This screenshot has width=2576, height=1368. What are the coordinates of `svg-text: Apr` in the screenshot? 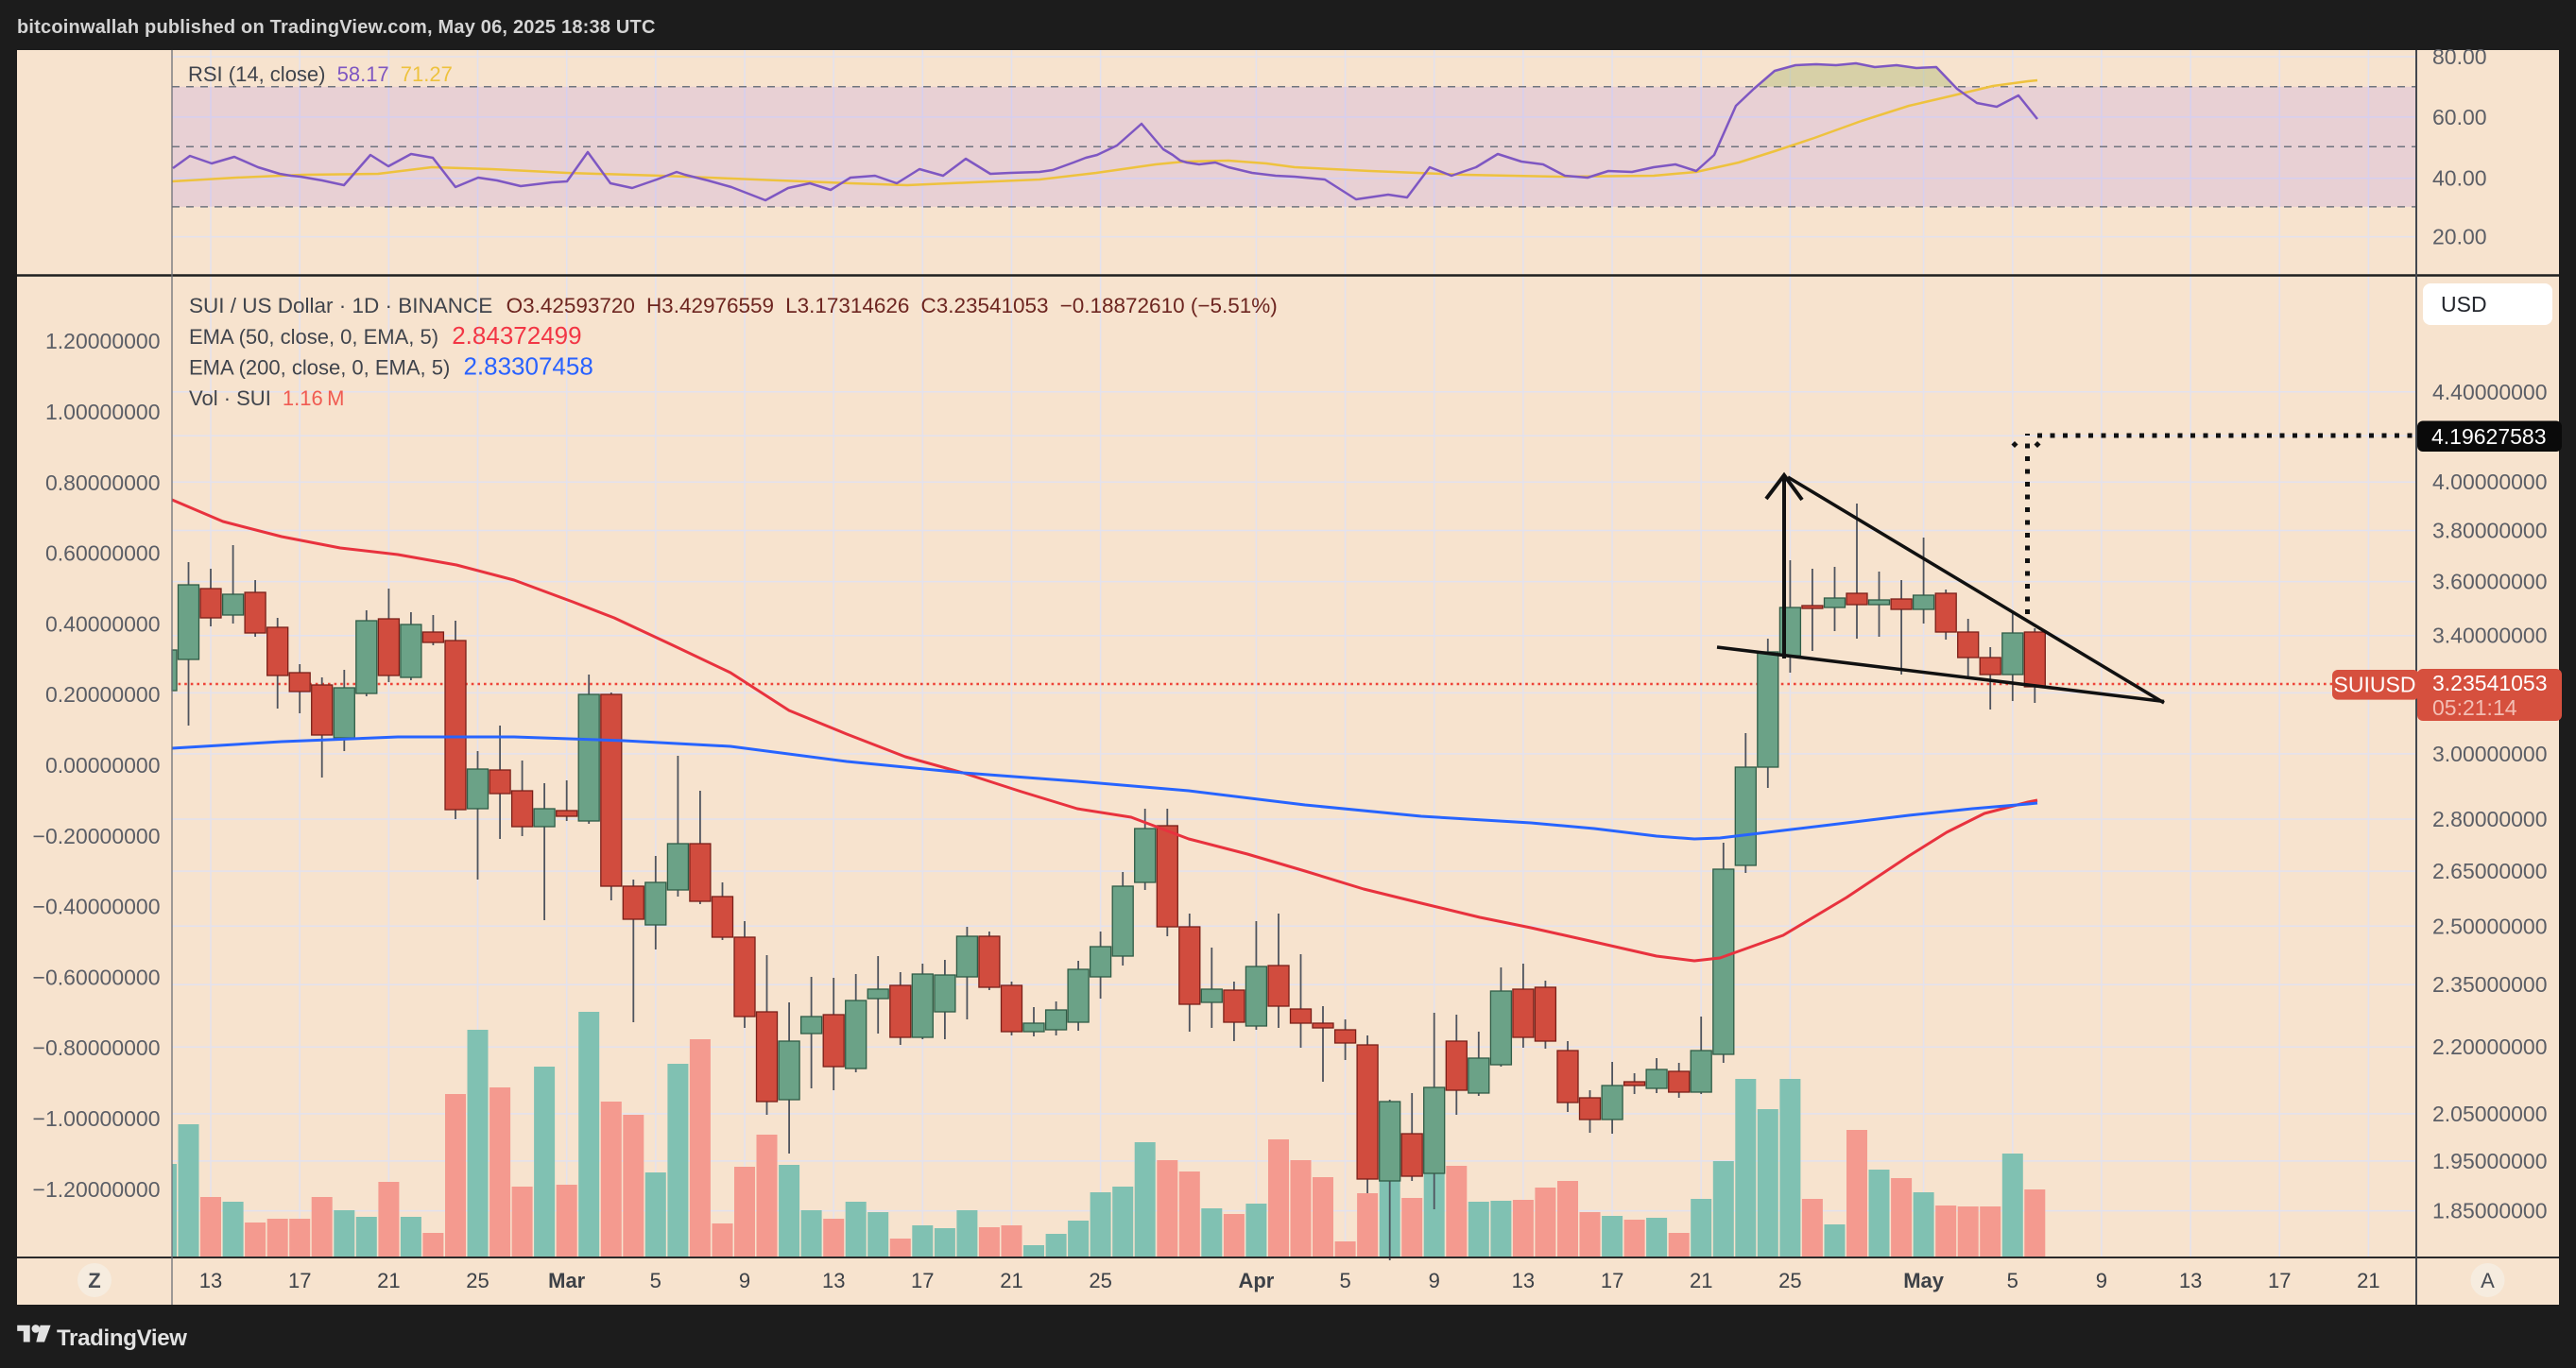 It's located at (1256, 1281).